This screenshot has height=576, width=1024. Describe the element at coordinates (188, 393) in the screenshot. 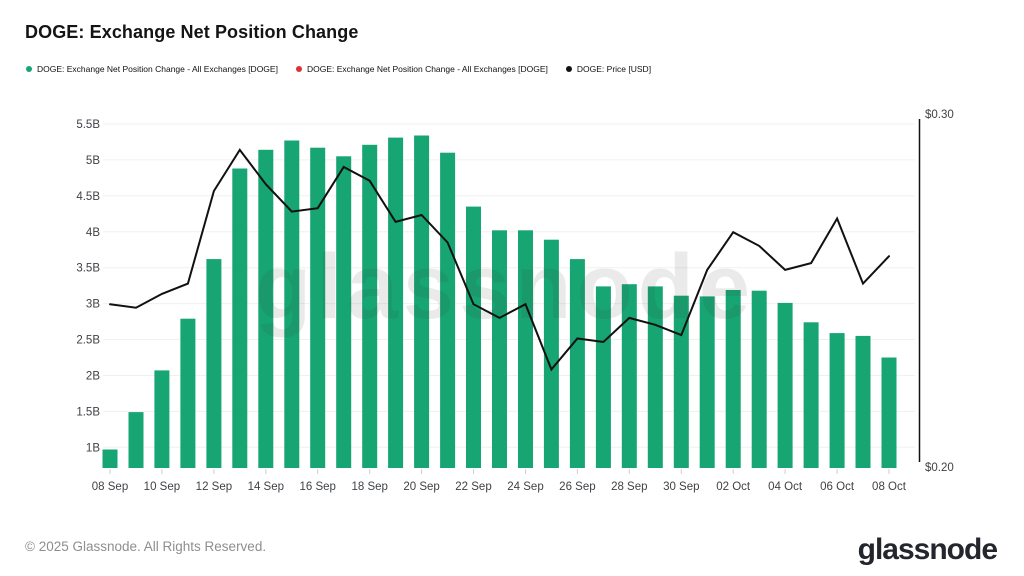

I see `bar-11-sep` at that location.